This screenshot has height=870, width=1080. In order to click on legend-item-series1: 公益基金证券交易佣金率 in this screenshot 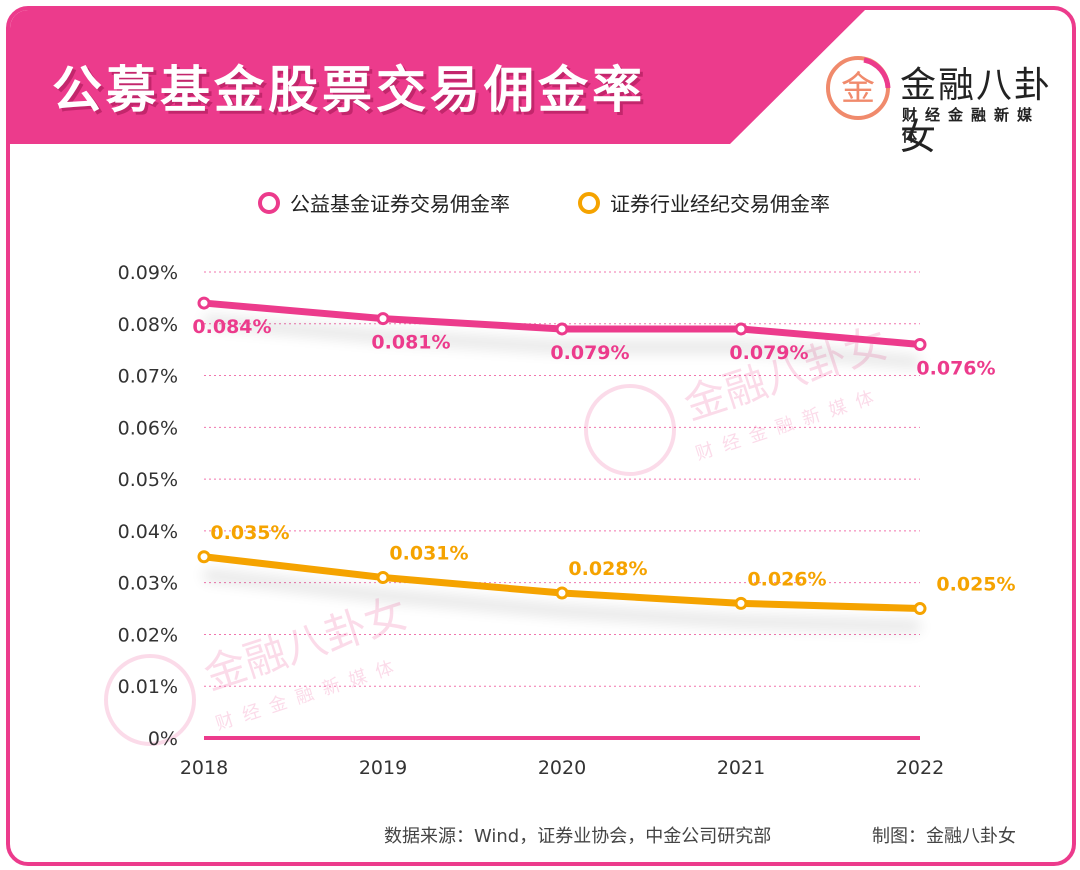, I will do `click(384, 202)`.